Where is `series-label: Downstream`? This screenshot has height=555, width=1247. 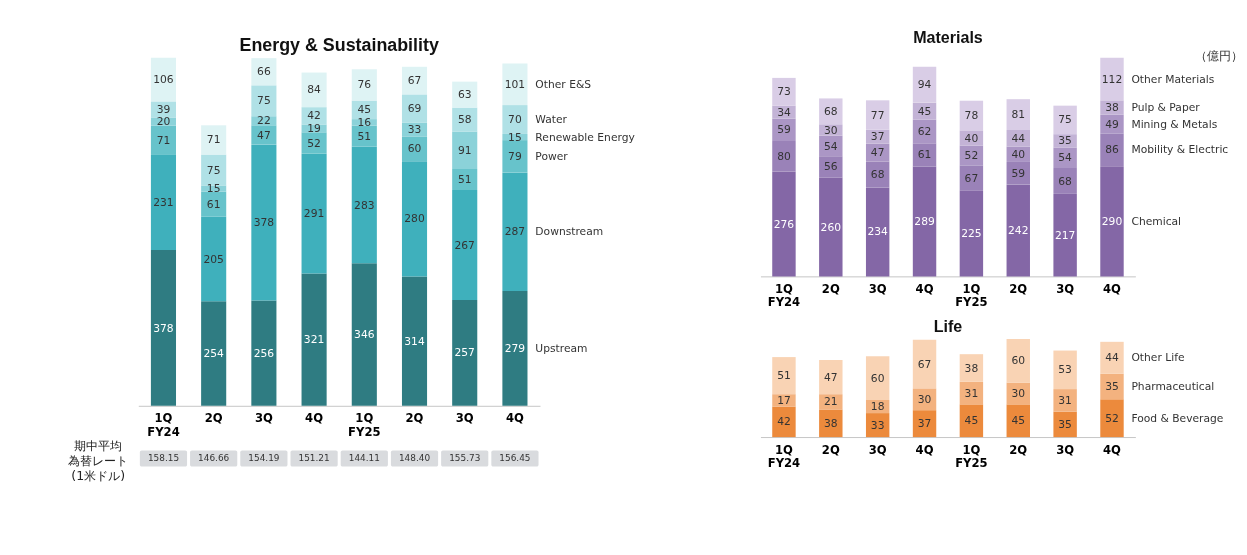 series-label: Downstream is located at coordinates (569, 232).